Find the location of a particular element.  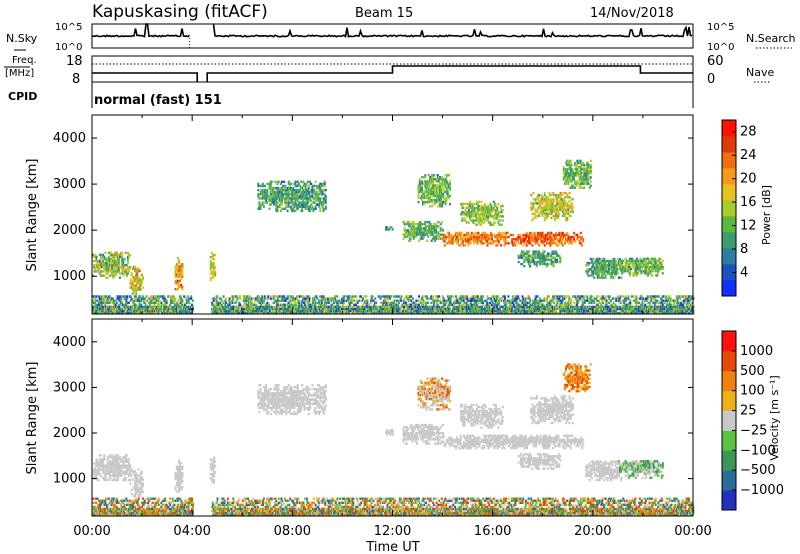

nsky-label: N.Sky is located at coordinates (22, 38).